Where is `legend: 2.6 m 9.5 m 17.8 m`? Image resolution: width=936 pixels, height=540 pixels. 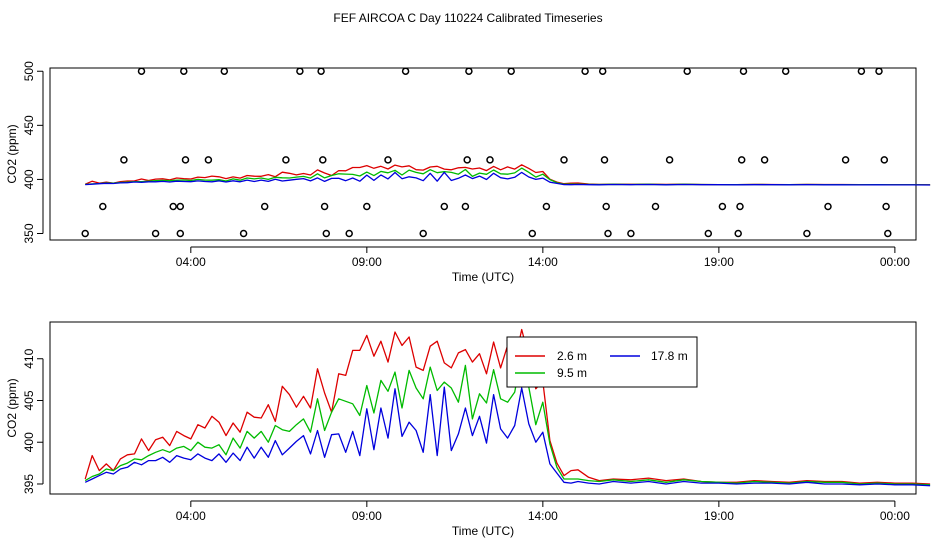 legend: 2.6 m 9.5 m 17.8 m is located at coordinates (602, 362).